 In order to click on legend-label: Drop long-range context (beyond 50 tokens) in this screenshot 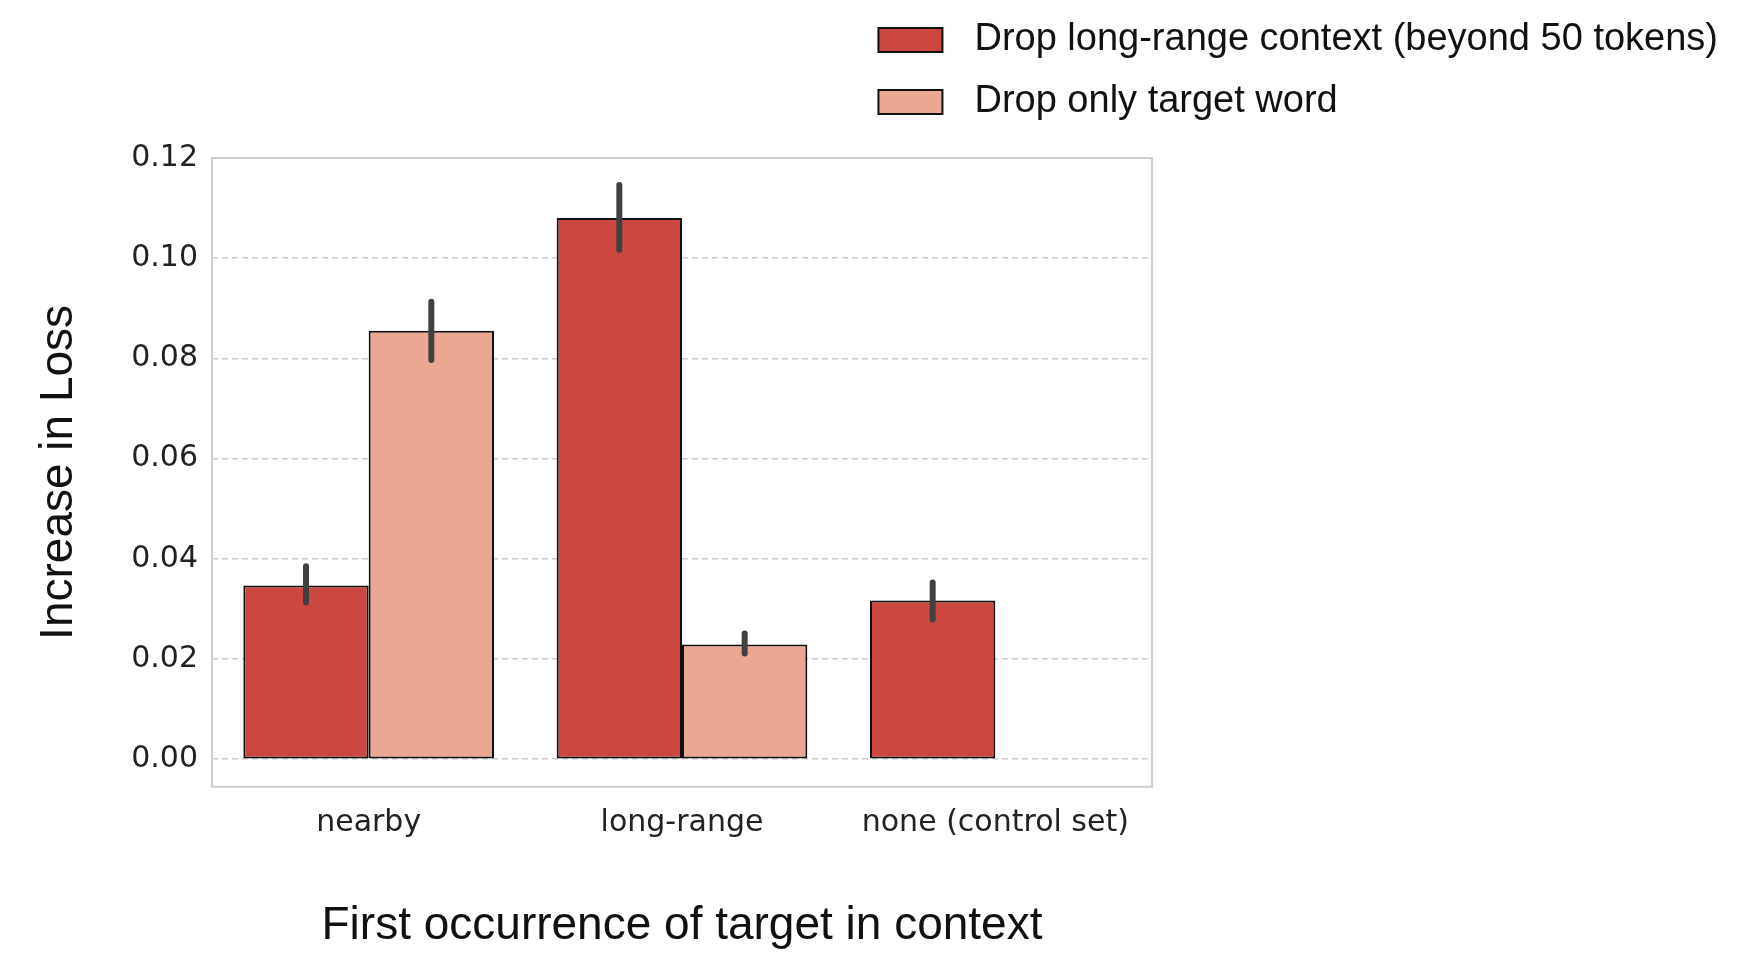, I will do `click(1346, 37)`.